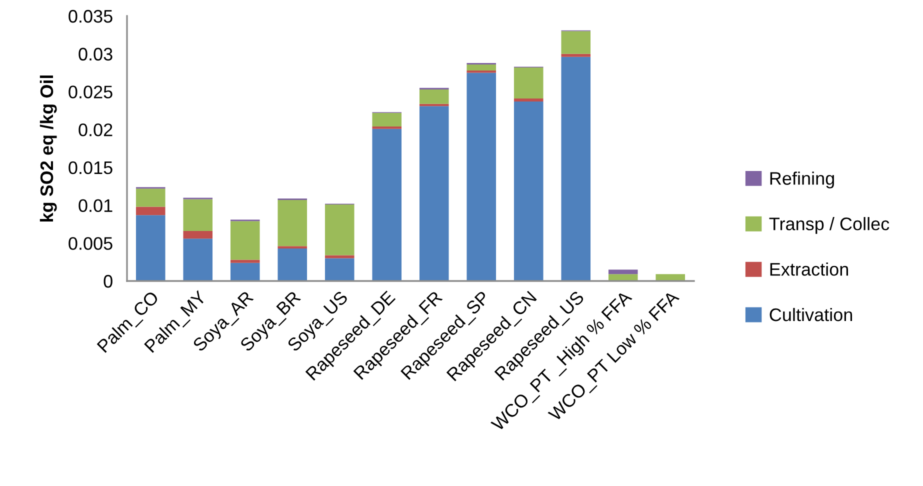 The height and width of the screenshot is (486, 923). Describe the element at coordinates (90, 16) in the screenshot. I see `y-tick-label: 0.035` at that location.